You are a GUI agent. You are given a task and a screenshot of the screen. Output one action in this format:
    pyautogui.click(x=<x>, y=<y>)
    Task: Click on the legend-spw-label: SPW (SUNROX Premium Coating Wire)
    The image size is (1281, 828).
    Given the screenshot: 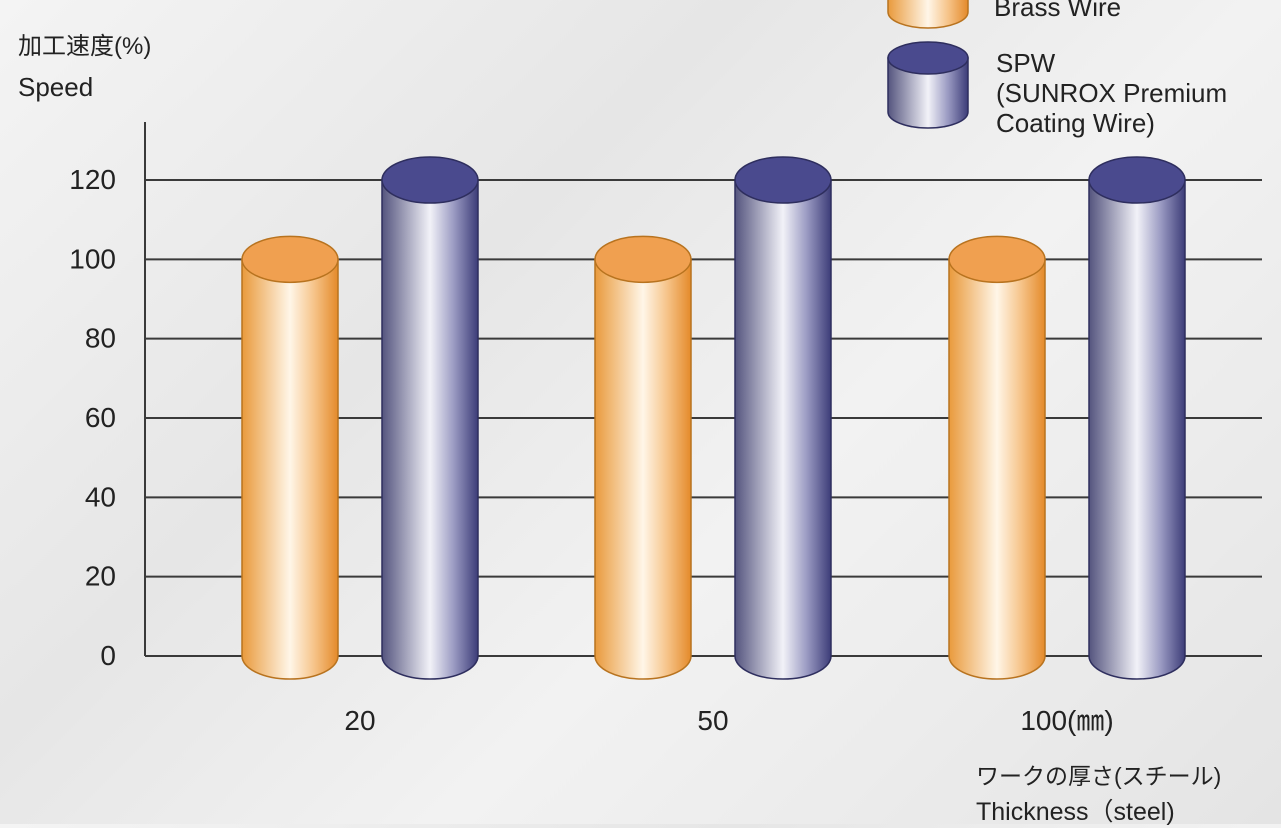 What is the action you would take?
    pyautogui.click(x=1111, y=93)
    